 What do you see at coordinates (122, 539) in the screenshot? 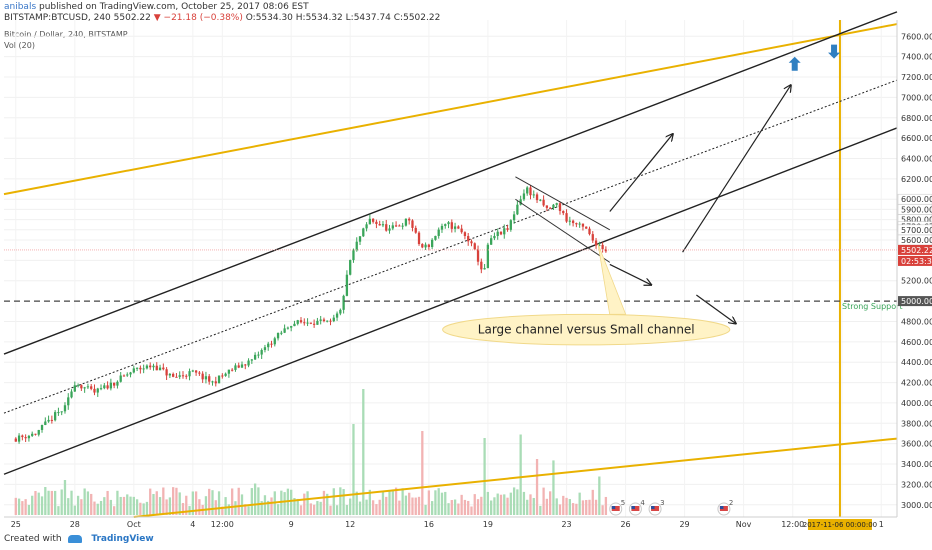
I see `tradingview-brand: TradingView` at bounding box center [122, 539].